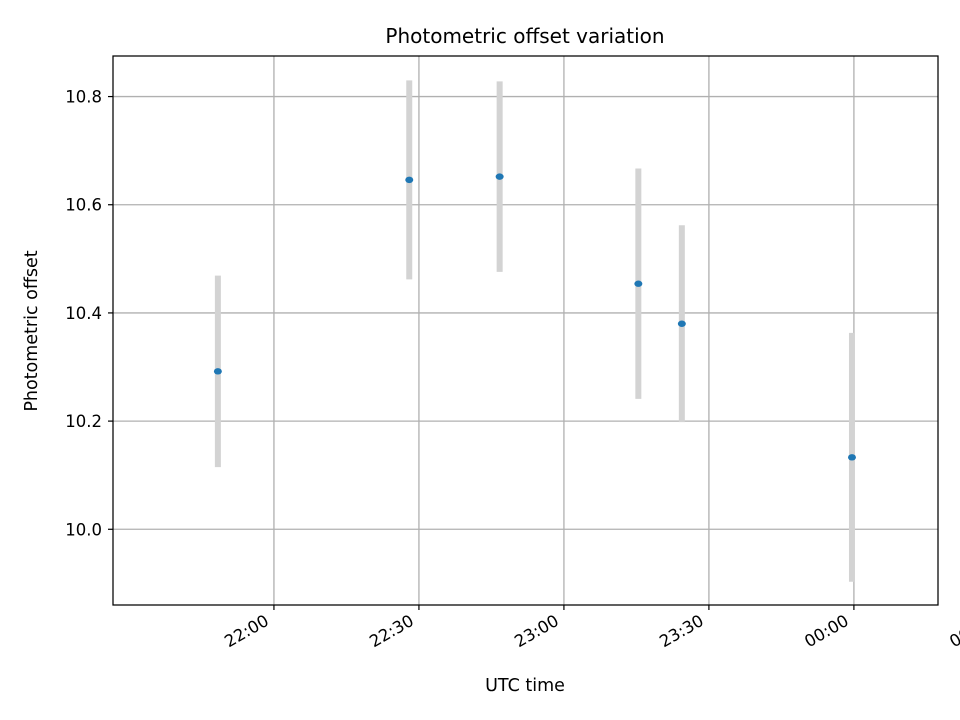  Describe the element at coordinates (32, 330) in the screenshot. I see `y-axis-title: Photometric offset` at that location.